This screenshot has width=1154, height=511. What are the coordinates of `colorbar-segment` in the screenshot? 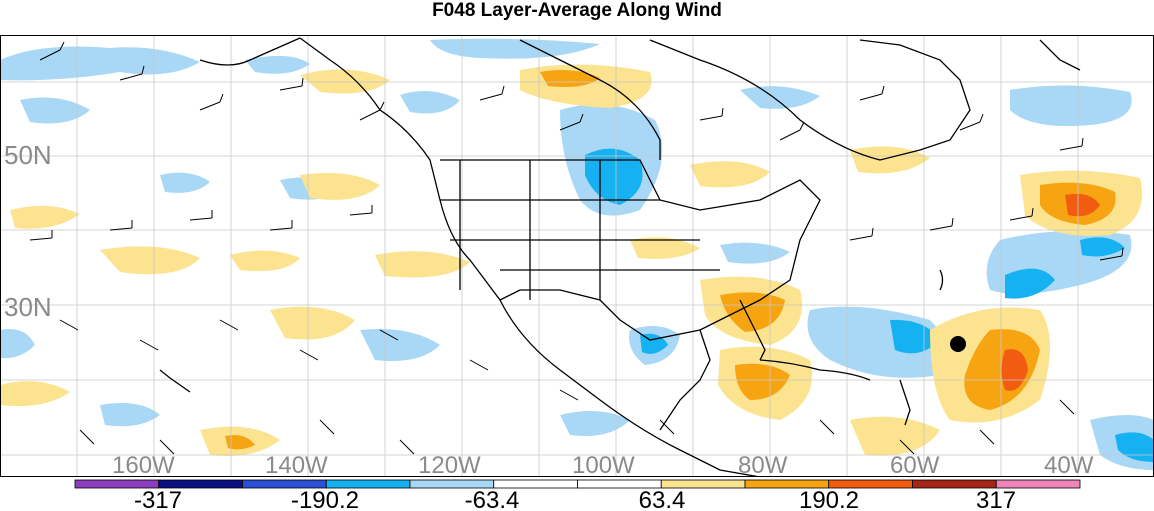 It's located at (1038, 484).